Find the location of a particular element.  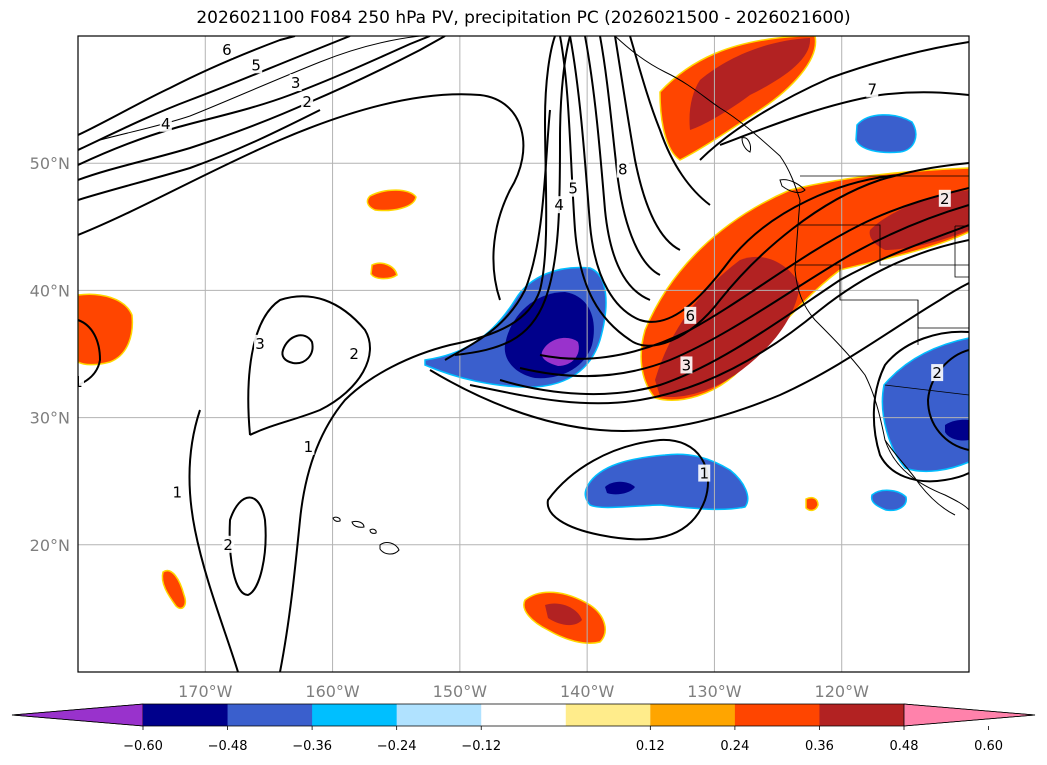

pv-contour-6-nw is located at coordinates (187, 86).